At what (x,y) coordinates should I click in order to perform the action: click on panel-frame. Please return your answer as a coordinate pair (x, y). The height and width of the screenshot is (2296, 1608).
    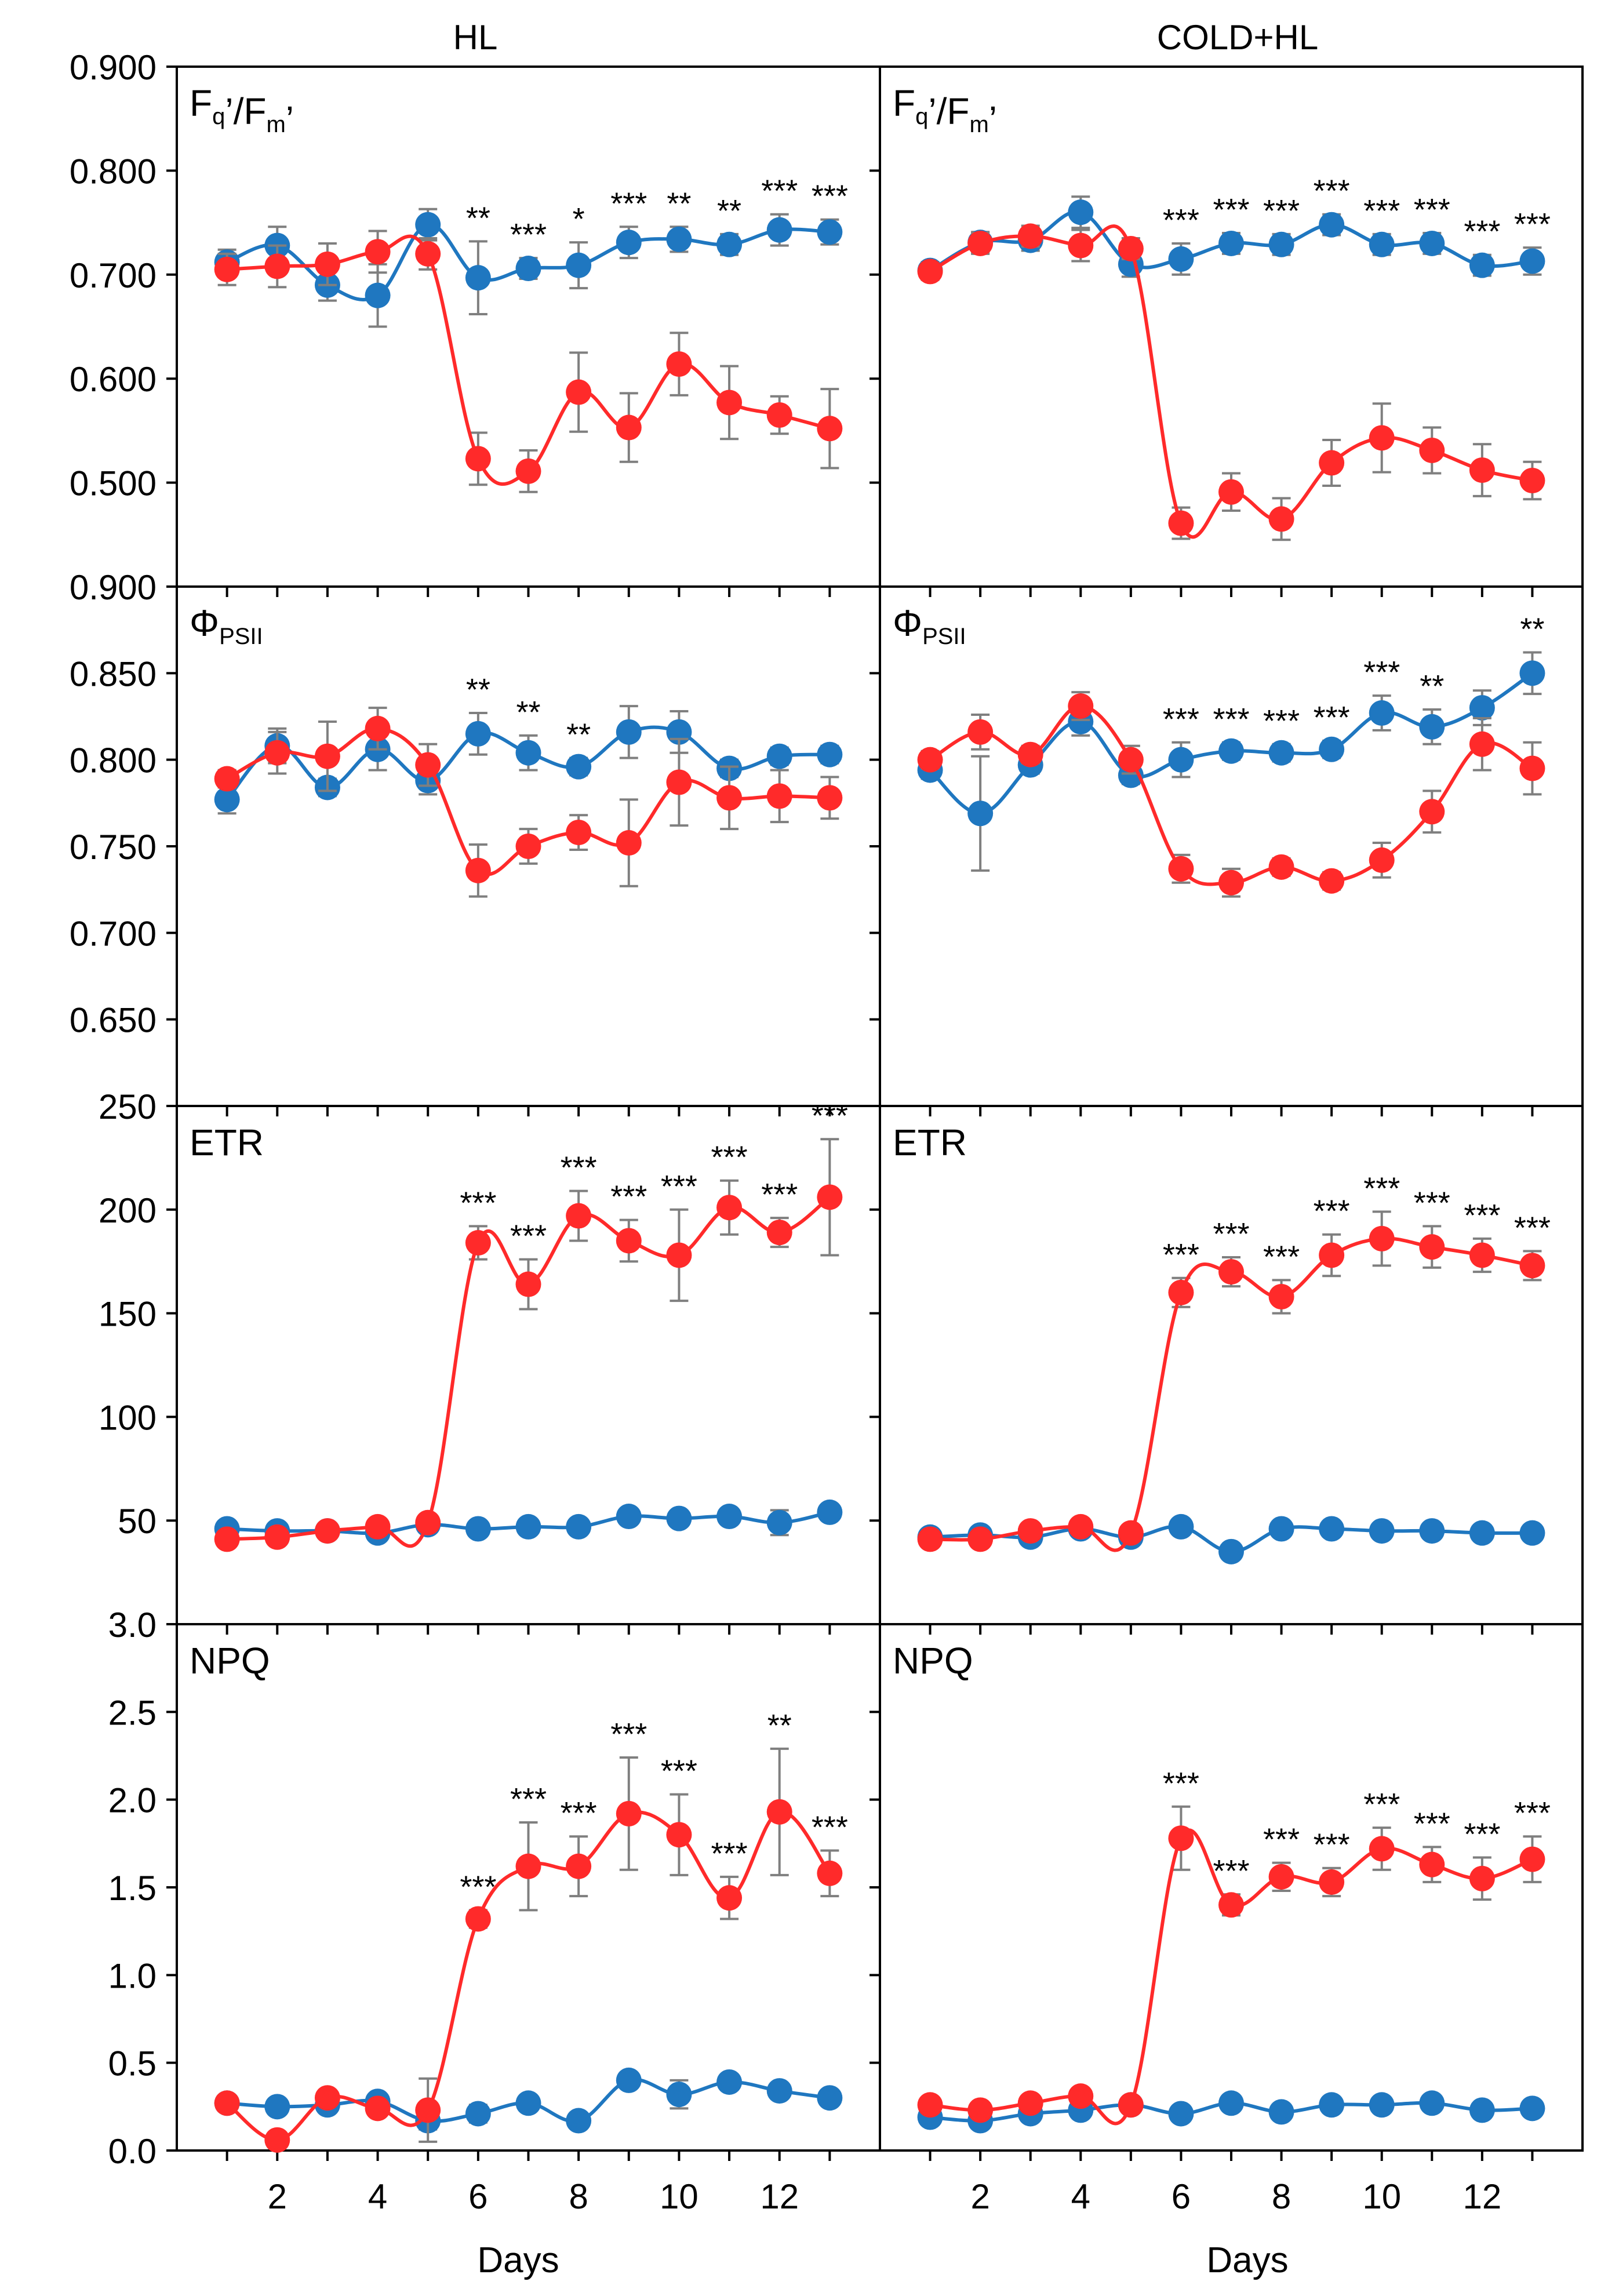
    Looking at the image, I should click on (1231, 846).